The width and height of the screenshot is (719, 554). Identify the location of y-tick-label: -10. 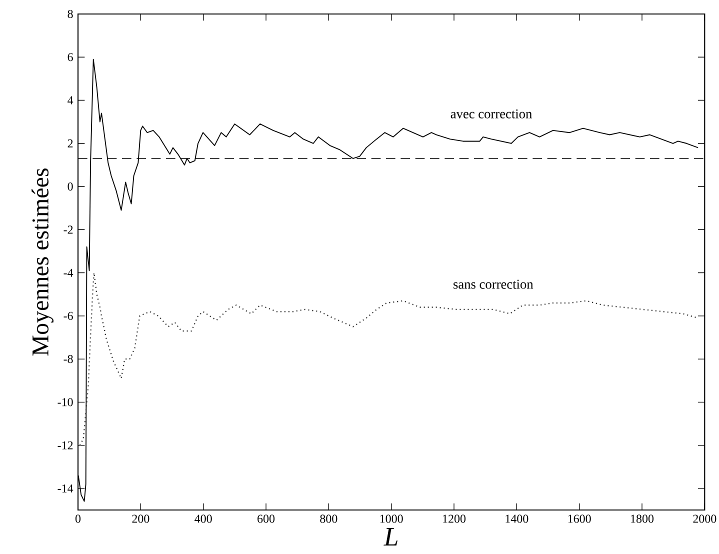
(65, 402).